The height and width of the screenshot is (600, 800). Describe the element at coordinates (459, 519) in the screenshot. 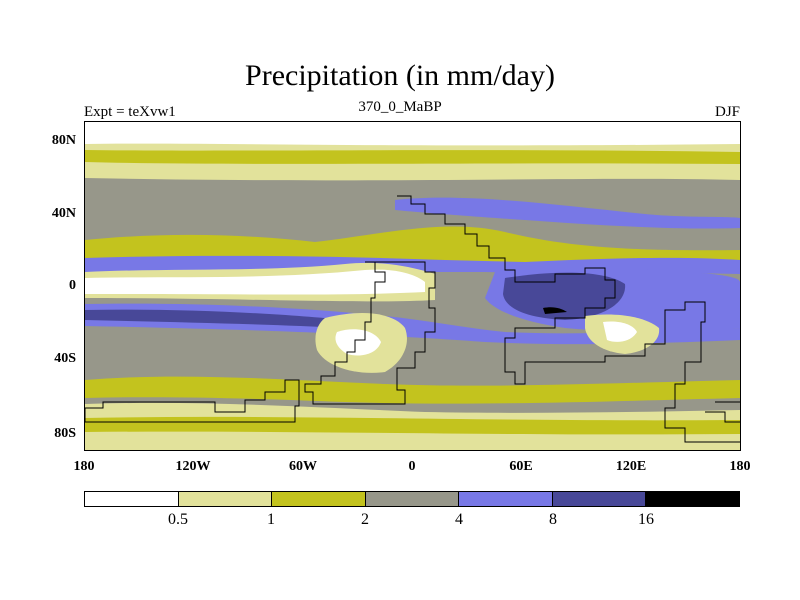

I see `colorbar-label: 4` at that location.